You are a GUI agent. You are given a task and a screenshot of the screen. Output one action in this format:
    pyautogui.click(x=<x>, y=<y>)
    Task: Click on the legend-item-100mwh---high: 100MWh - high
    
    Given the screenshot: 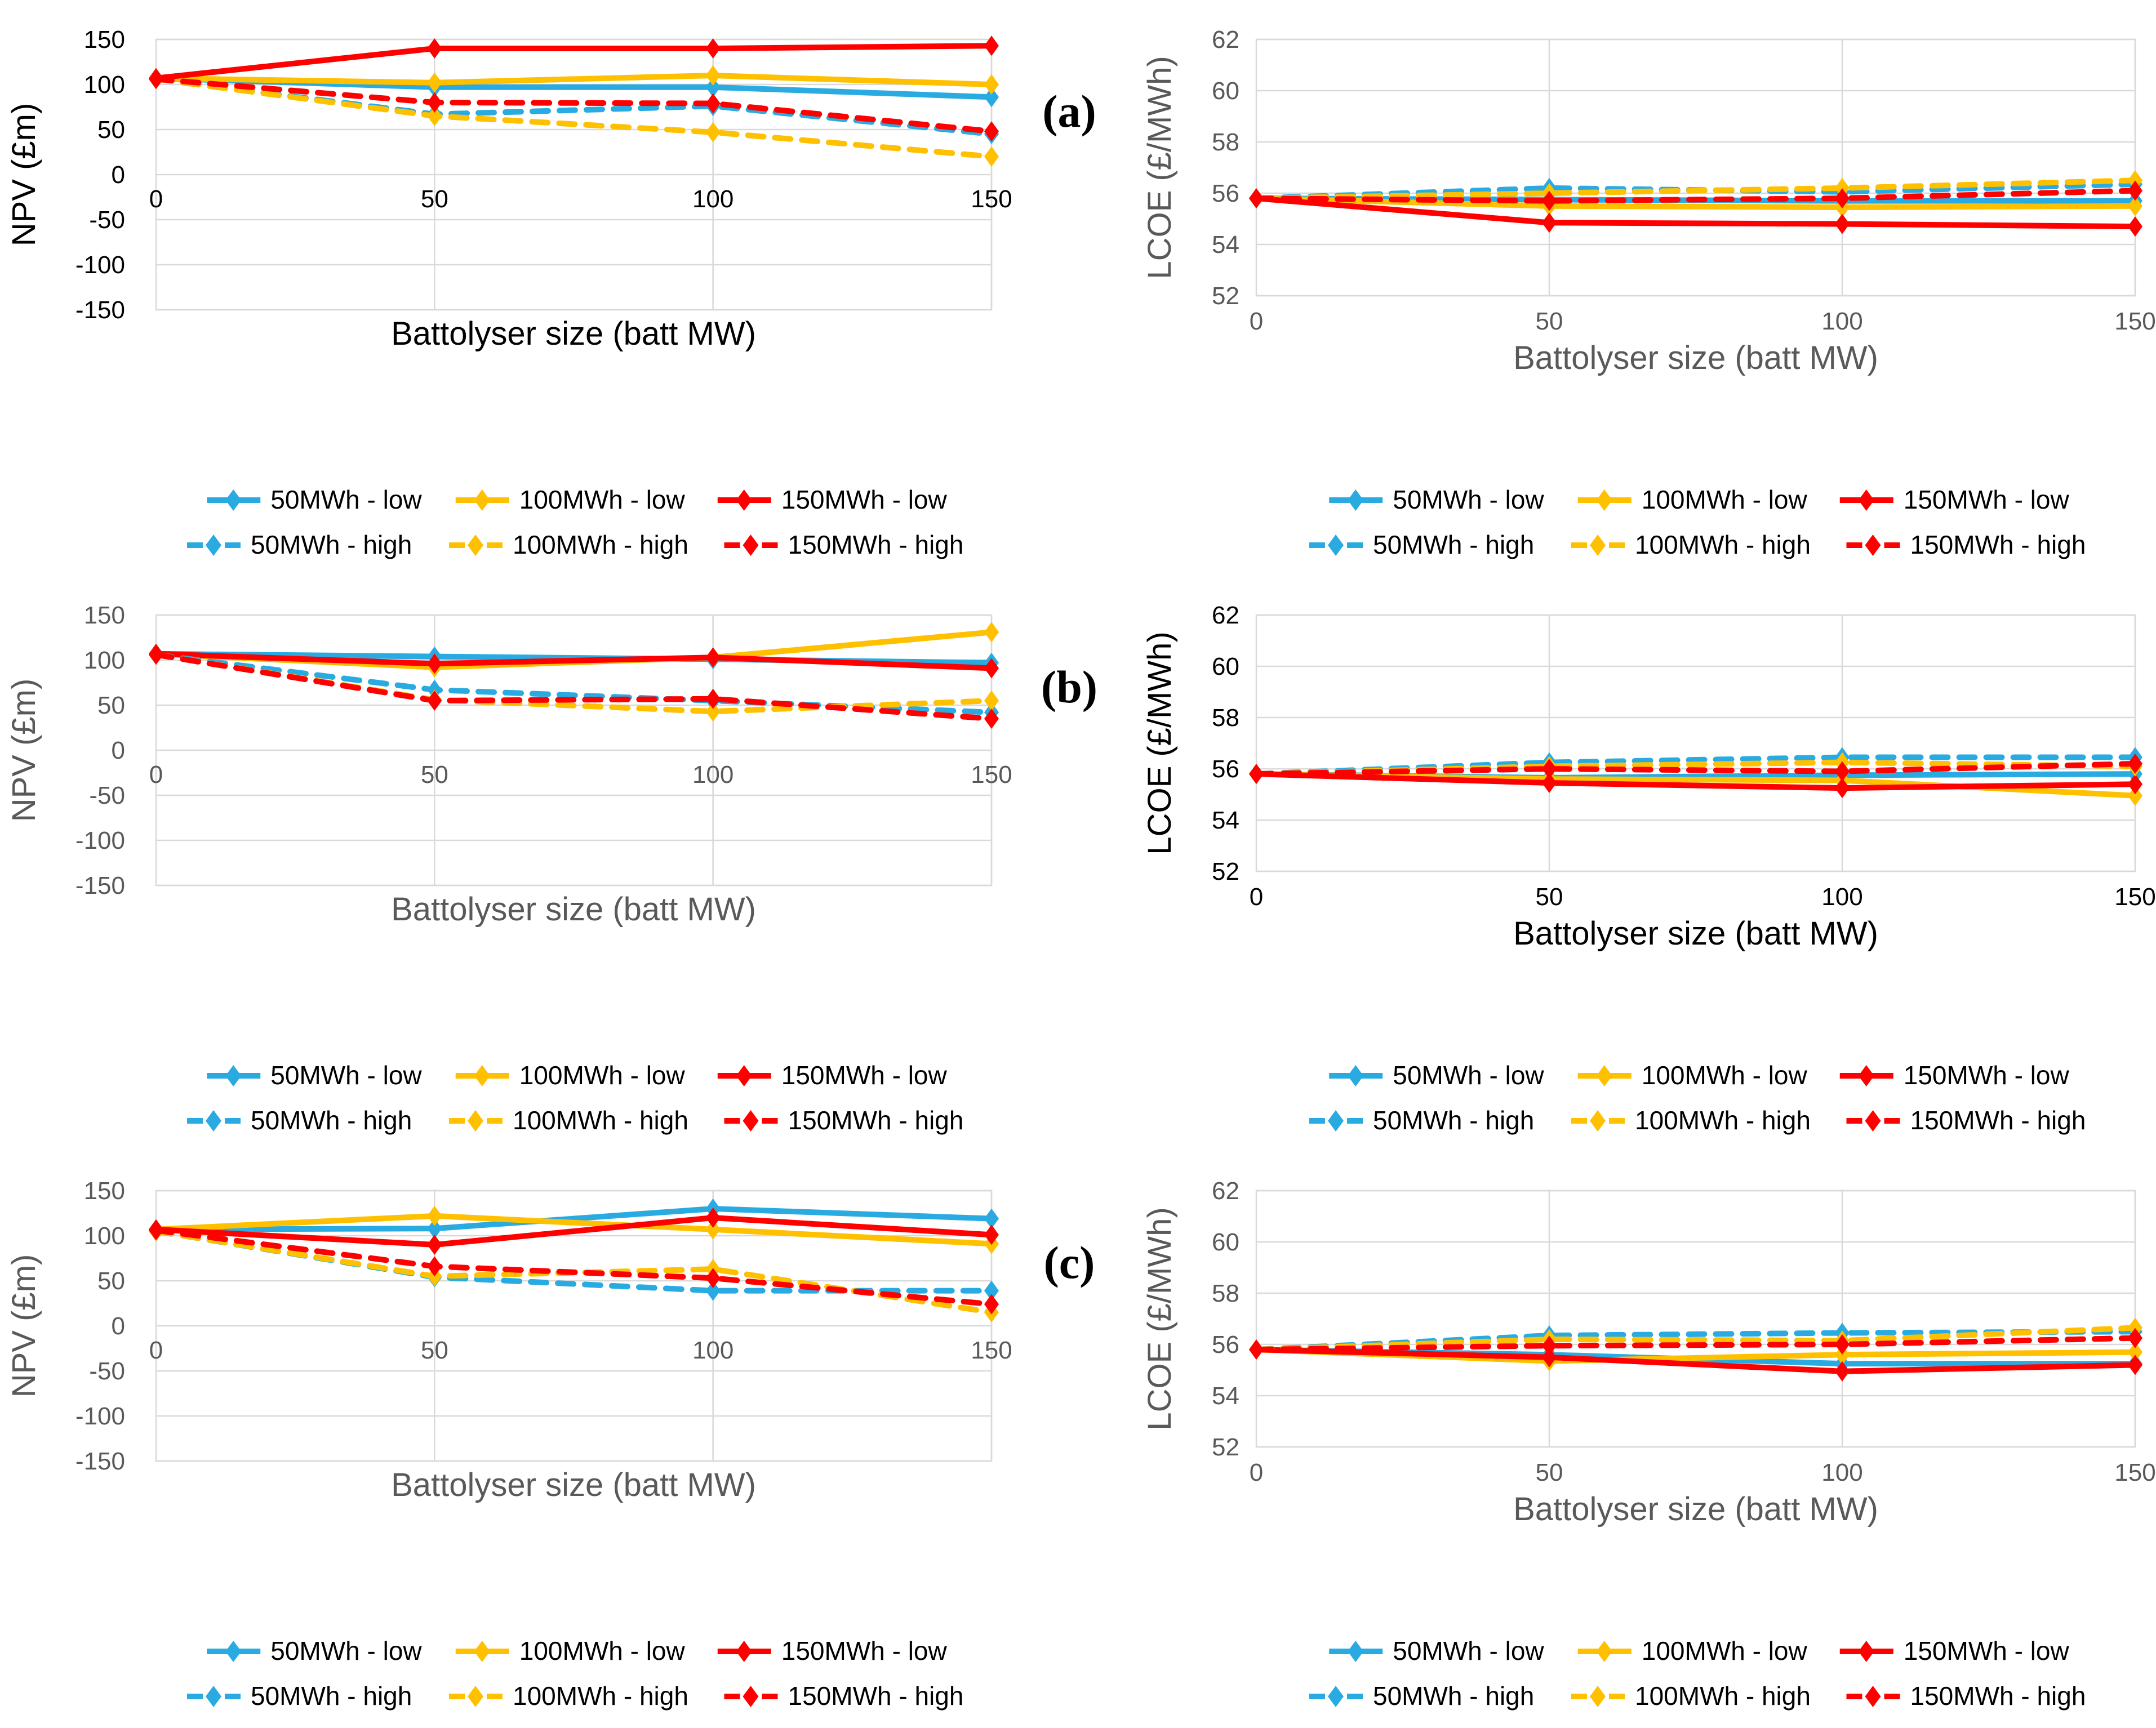 What is the action you would take?
    pyautogui.click(x=568, y=1696)
    